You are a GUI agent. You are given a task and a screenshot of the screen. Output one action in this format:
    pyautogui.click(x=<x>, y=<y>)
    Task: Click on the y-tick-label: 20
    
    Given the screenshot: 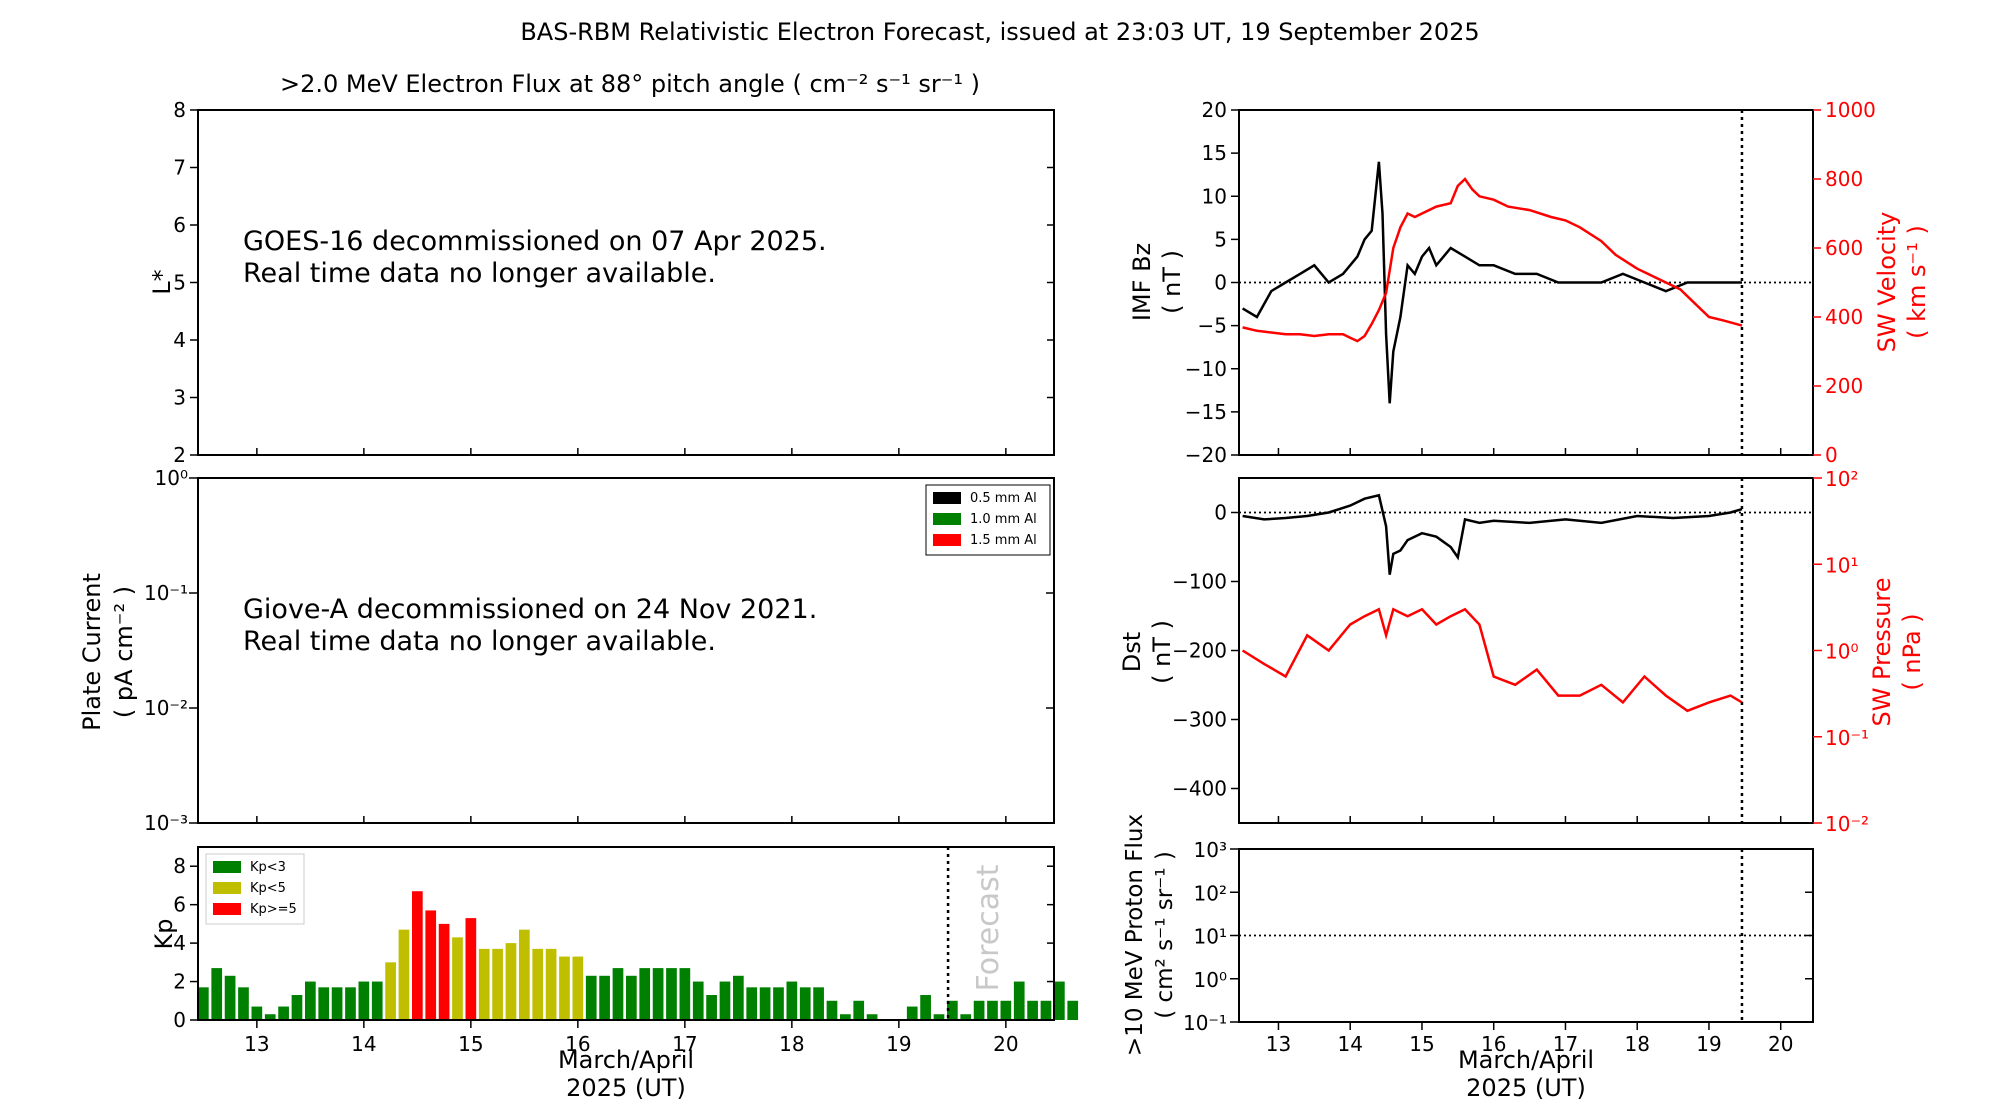 What is the action you would take?
    pyautogui.click(x=1214, y=110)
    